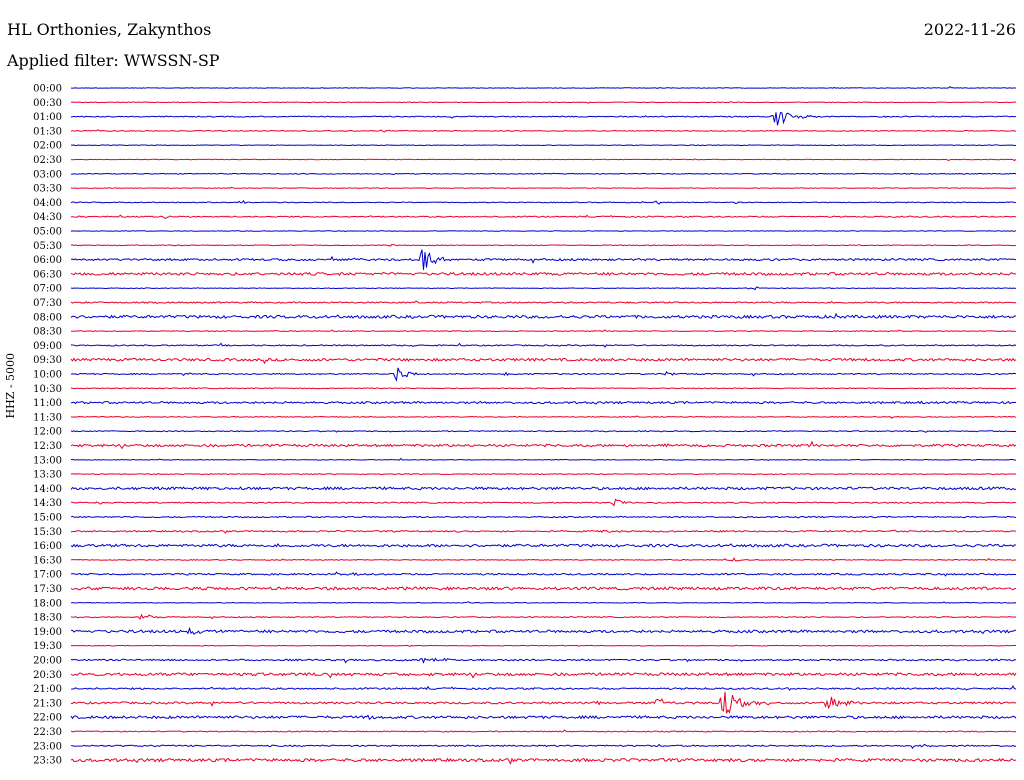 The image size is (1024, 780). I want to click on time-label: 13:00, so click(47, 460).